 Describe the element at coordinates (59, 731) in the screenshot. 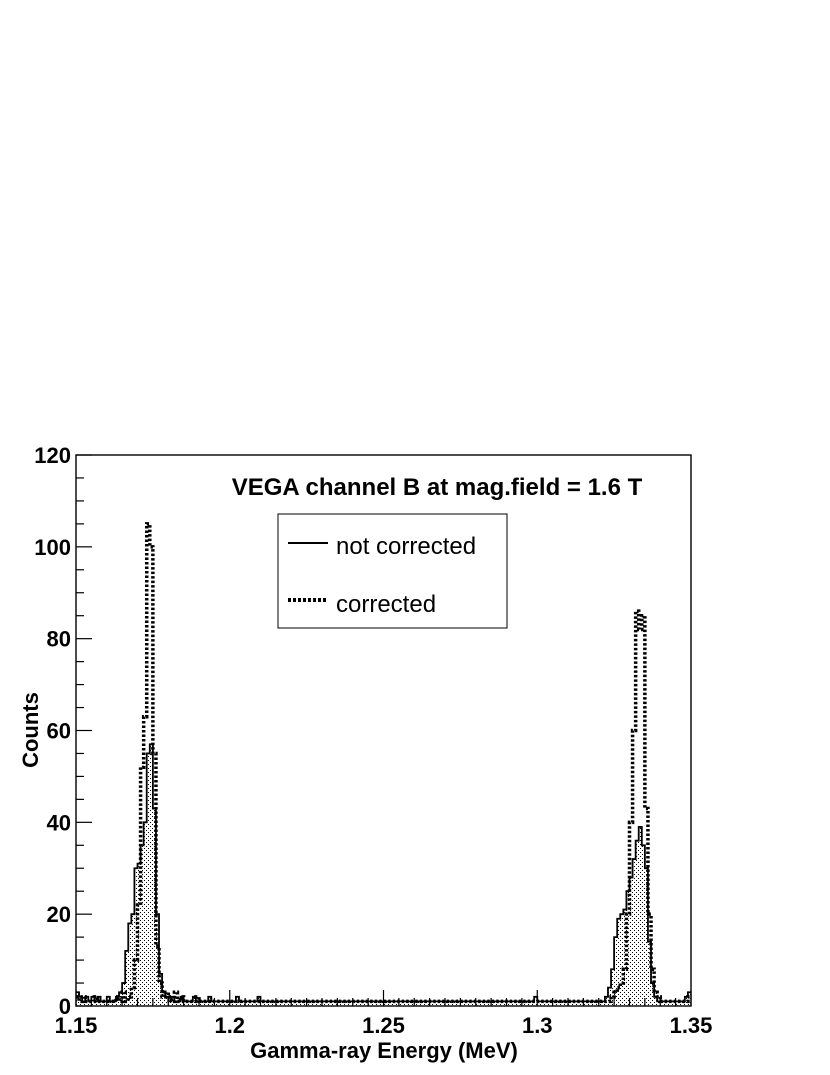

I see `y-tick-label: 60` at that location.